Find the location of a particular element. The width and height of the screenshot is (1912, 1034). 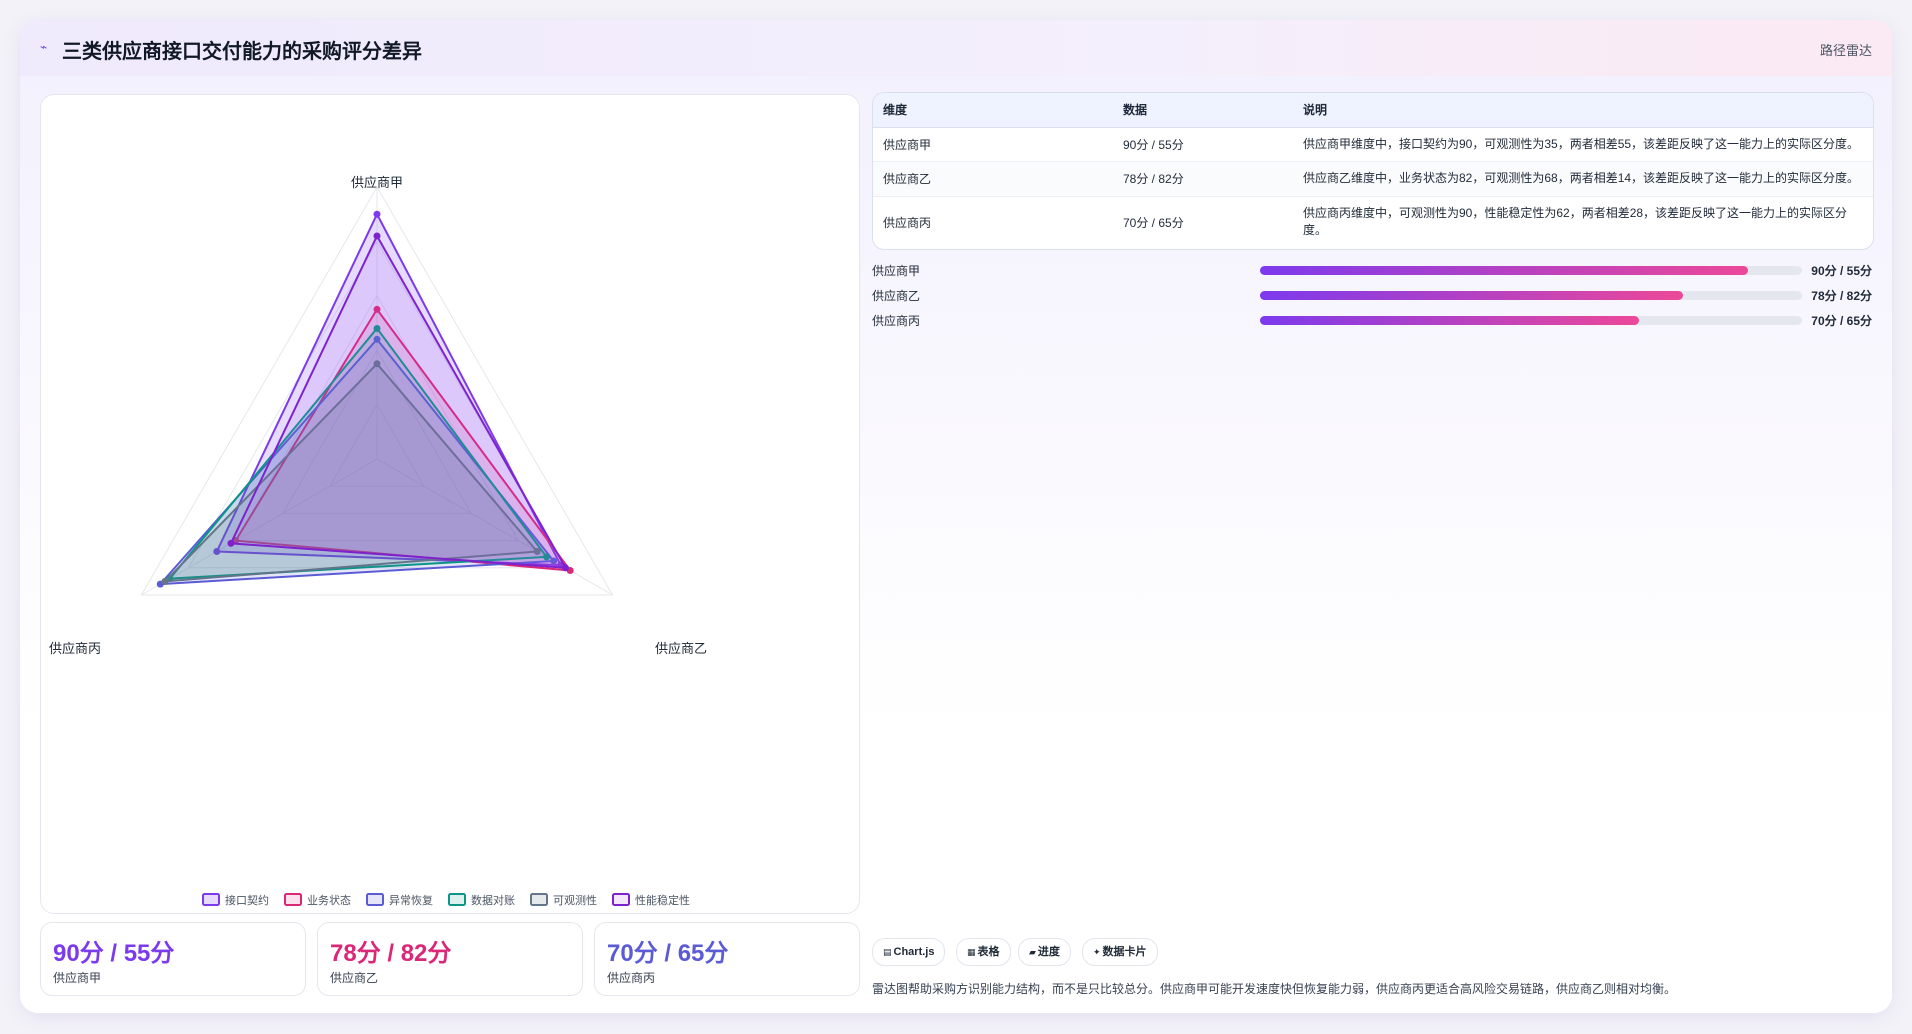

cell-data: 90分 / 55分 is located at coordinates (1203, 144).